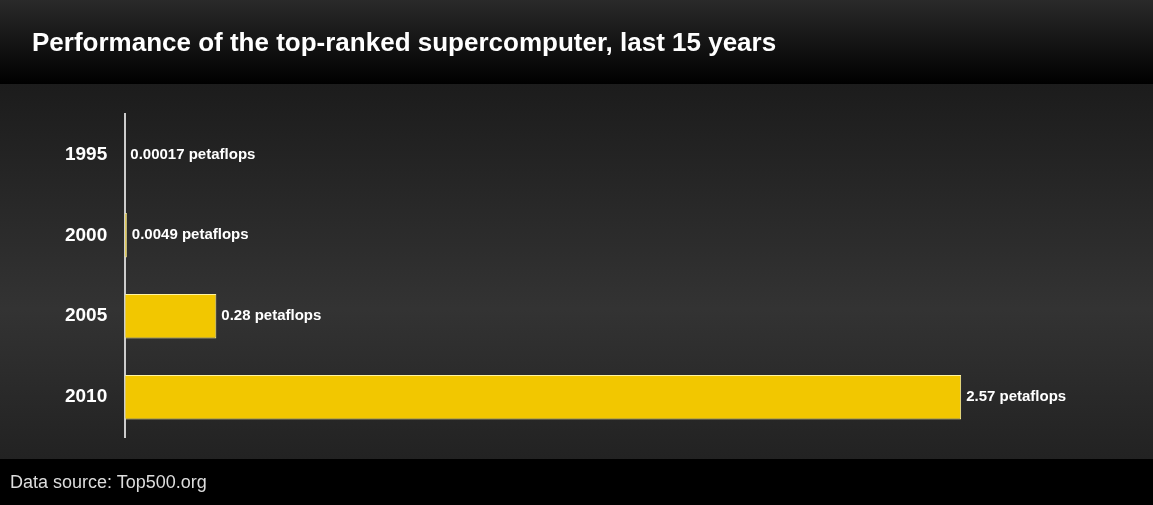 This screenshot has width=1153, height=505. Describe the element at coordinates (190, 234) in the screenshot. I see `data-label: 0.0049 petaflops` at that location.